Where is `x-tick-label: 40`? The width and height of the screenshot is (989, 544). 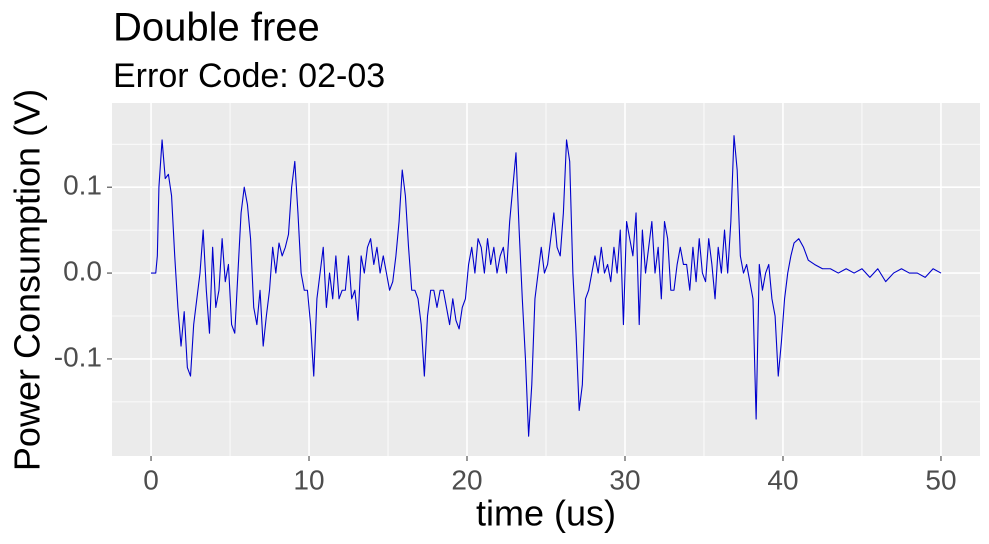 x-tick-label: 40 is located at coordinates (782, 479).